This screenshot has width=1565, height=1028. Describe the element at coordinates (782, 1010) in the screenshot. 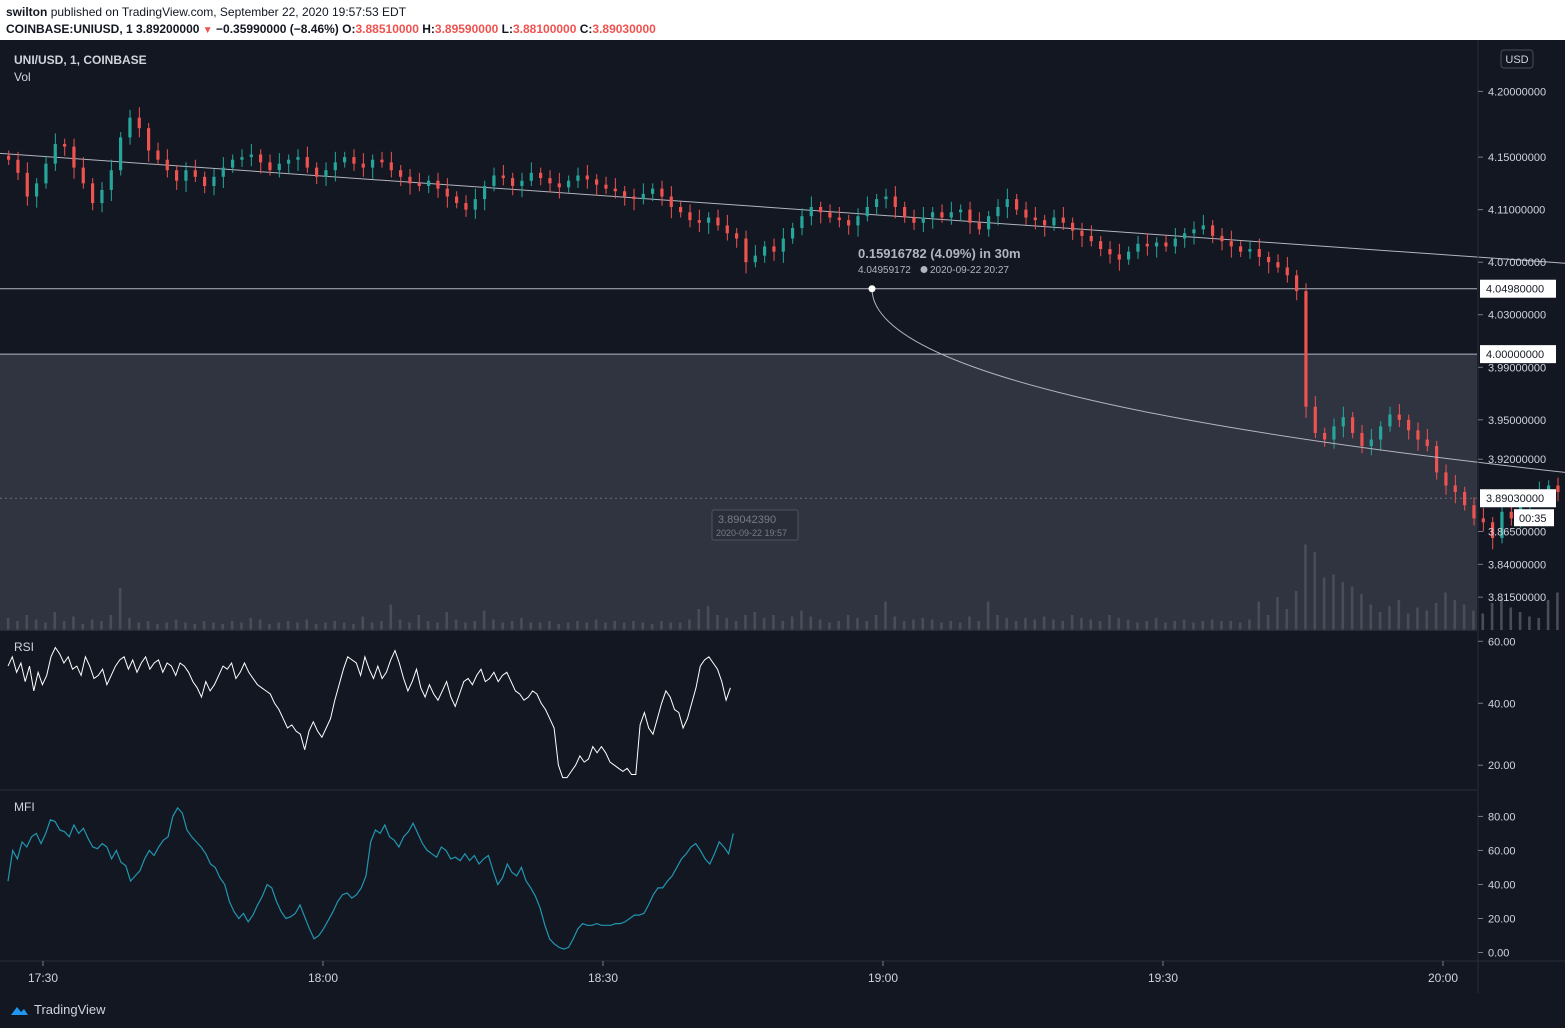

I see `footer: TradingView` at that location.